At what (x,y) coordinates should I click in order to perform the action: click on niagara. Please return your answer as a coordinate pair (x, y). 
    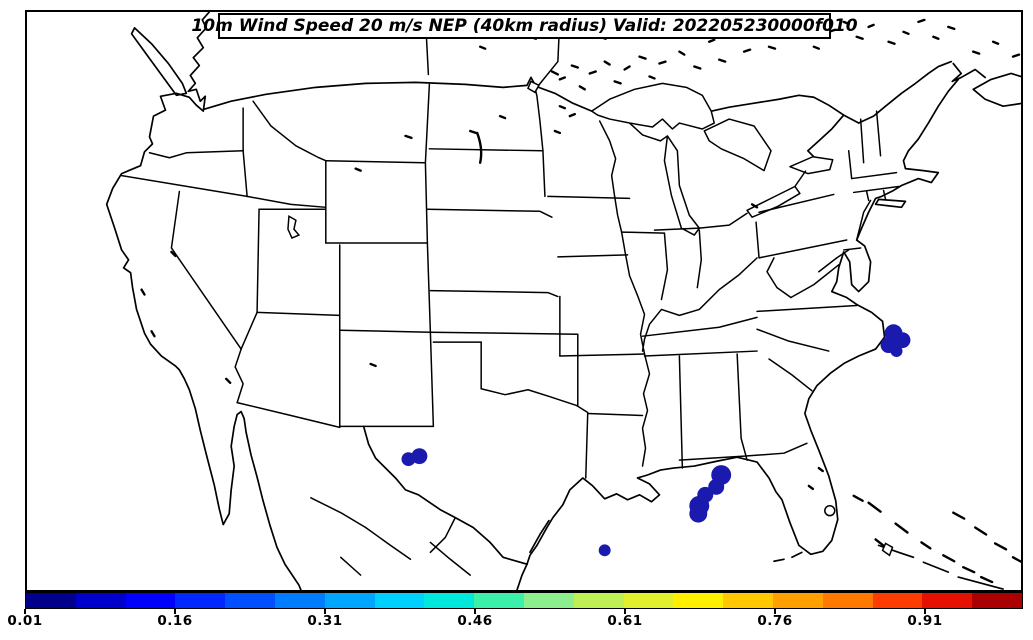
    Looking at the image, I should click on (800, 178).